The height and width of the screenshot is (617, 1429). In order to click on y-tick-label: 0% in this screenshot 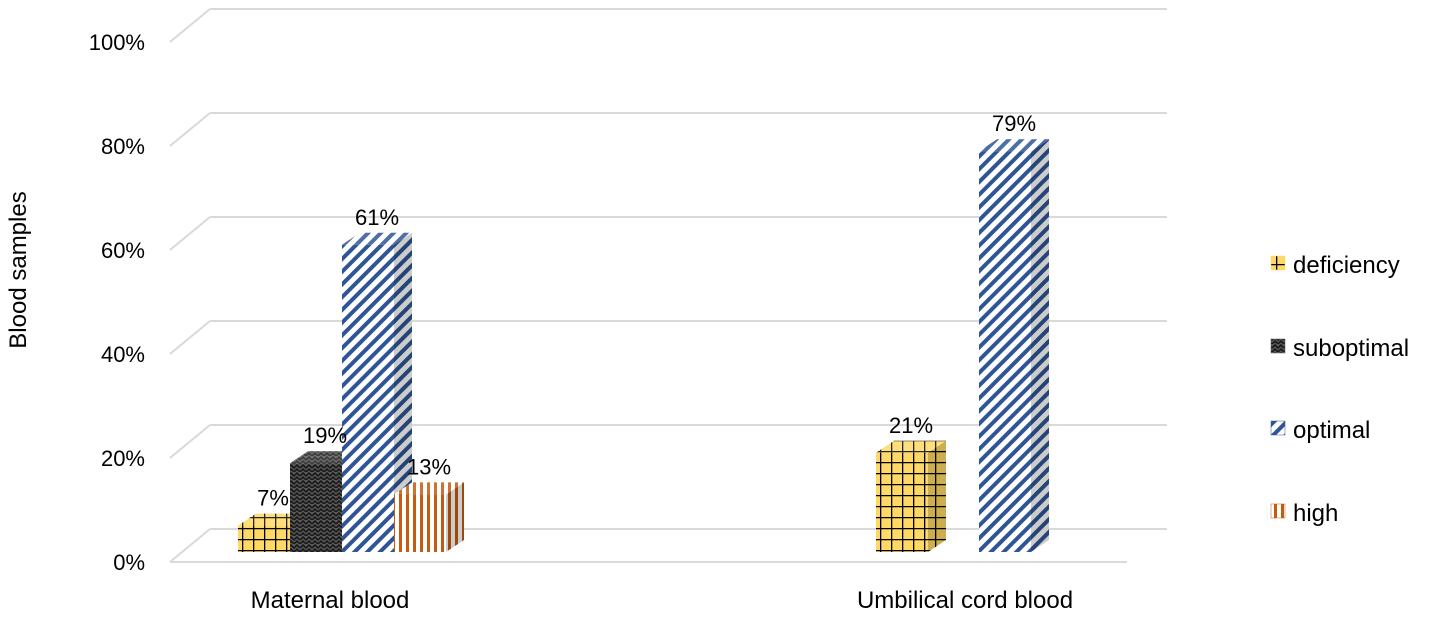, I will do `click(129, 562)`.